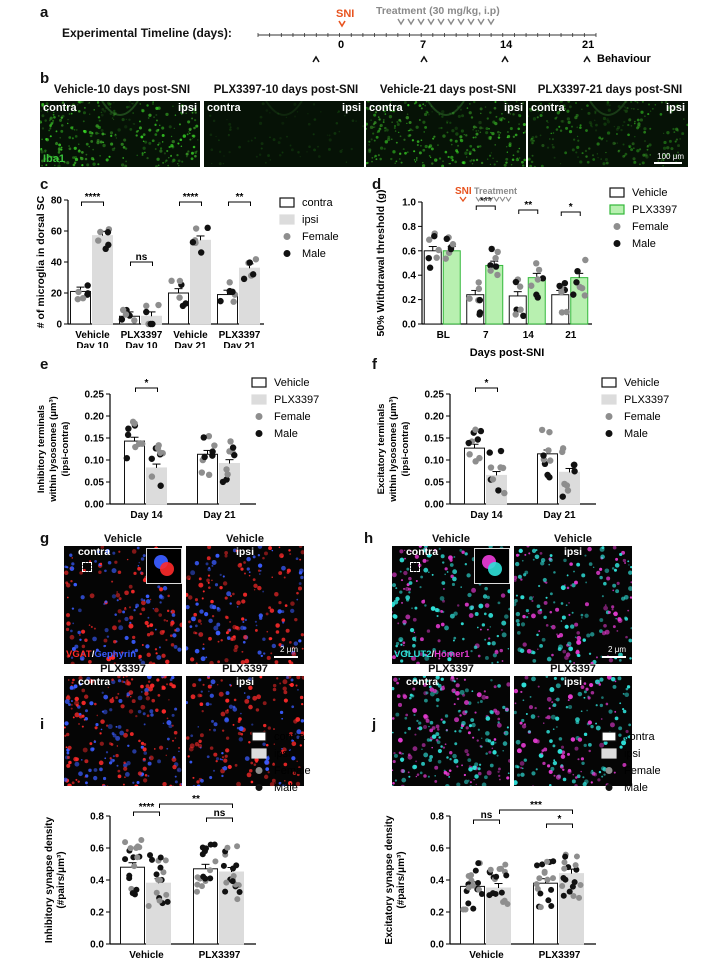 The width and height of the screenshot is (719, 980). Describe the element at coordinates (41, 449) in the screenshot. I see `y-axis-label-line: Inhibitory terminals` at that location.